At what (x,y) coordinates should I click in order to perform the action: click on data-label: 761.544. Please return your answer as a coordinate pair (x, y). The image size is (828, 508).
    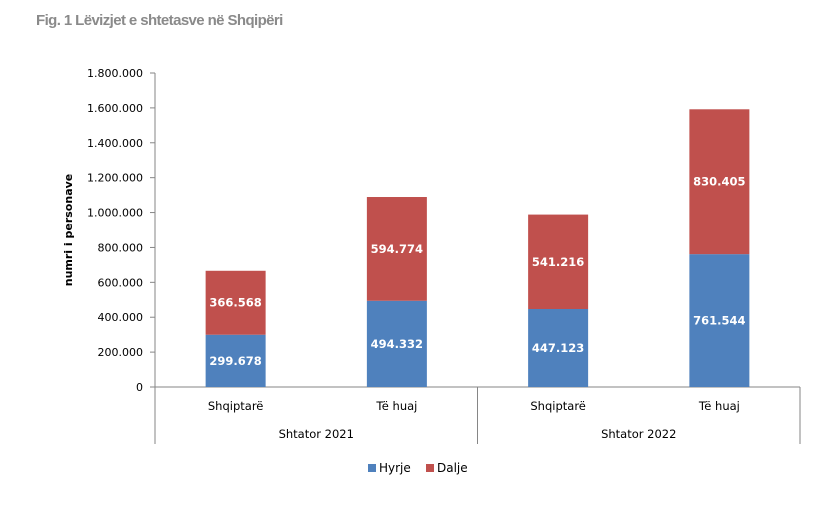
    Looking at the image, I should click on (719, 321).